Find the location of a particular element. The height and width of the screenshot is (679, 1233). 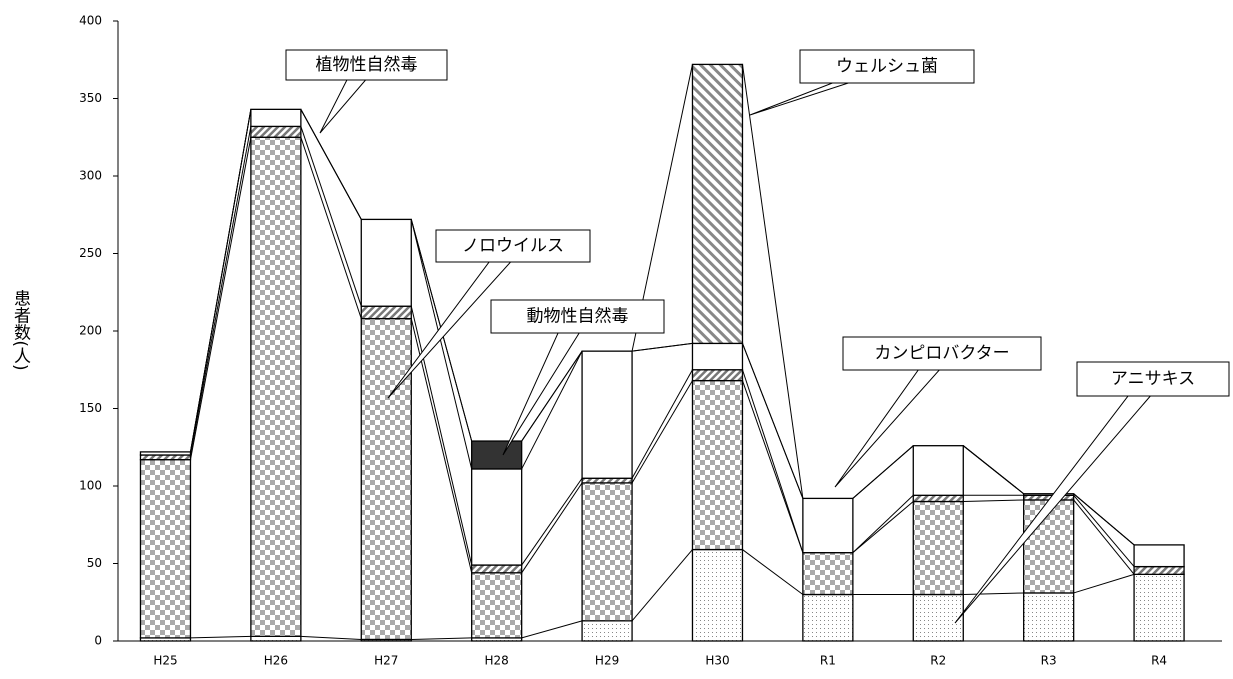

x-tick-label: R2 is located at coordinates (938, 661).